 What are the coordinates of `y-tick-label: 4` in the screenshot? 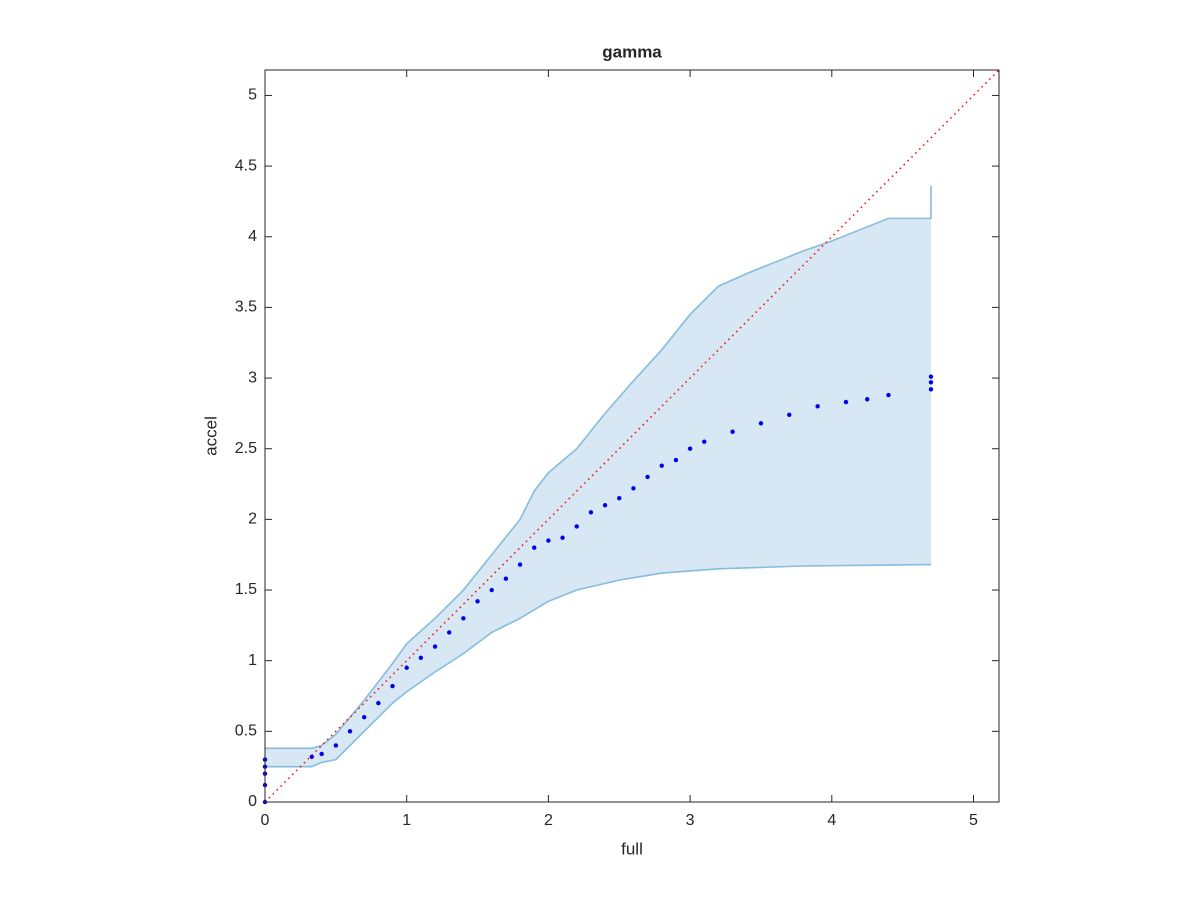 It's located at (252, 236).